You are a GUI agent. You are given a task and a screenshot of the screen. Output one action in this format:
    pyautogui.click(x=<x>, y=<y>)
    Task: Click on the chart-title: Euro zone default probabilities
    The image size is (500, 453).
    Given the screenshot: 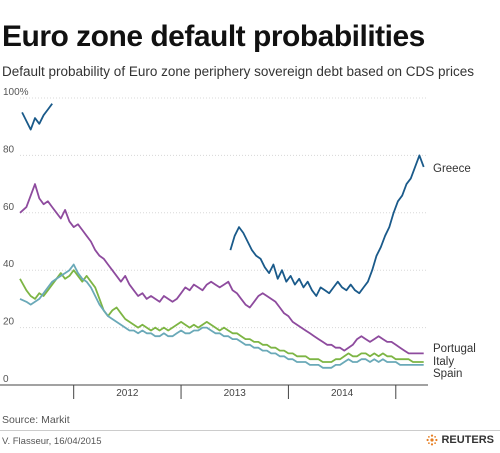 What is the action you would take?
    pyautogui.click(x=213, y=36)
    